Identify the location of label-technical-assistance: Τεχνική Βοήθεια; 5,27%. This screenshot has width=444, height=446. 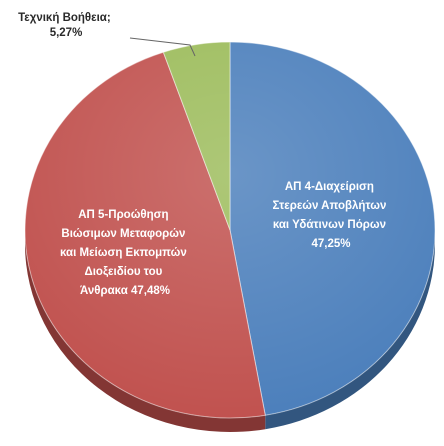
(66, 25).